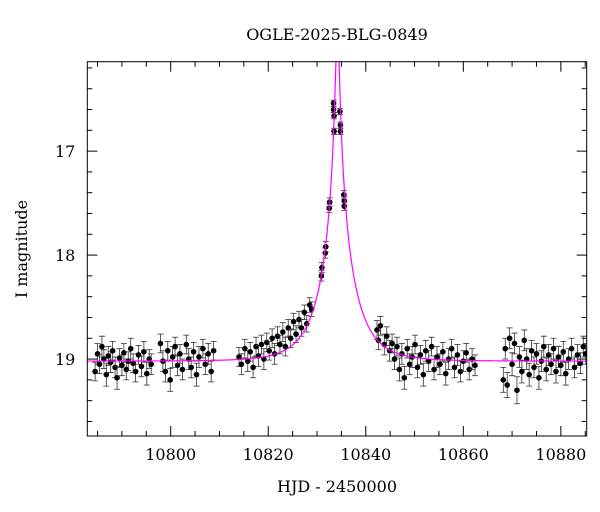 Image resolution: width=600 pixels, height=512 pixels. What do you see at coordinates (337, 486) in the screenshot?
I see `x-axis-label: HJD - 2450000` at bounding box center [337, 486].